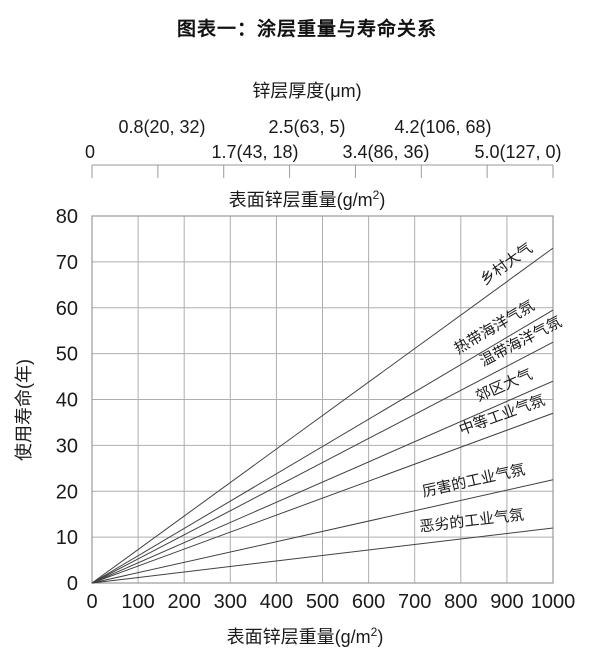 The image size is (614, 672). What do you see at coordinates (553, 602) in the screenshot?
I see `x-tick-label-10: 1000` at bounding box center [553, 602].